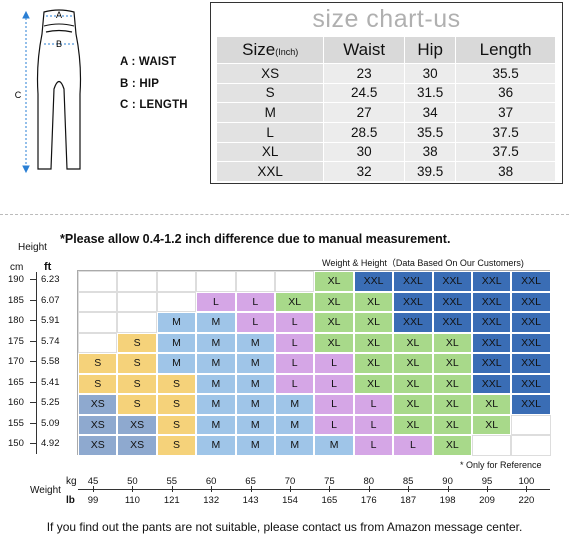  I want to click on waist-cell: 30, so click(364, 152).